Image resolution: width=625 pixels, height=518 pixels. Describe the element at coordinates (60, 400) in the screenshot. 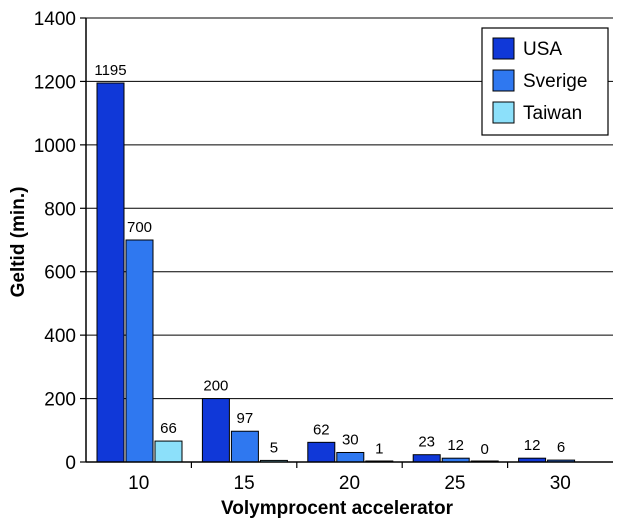

I see `y-tick-label: 200` at that location.